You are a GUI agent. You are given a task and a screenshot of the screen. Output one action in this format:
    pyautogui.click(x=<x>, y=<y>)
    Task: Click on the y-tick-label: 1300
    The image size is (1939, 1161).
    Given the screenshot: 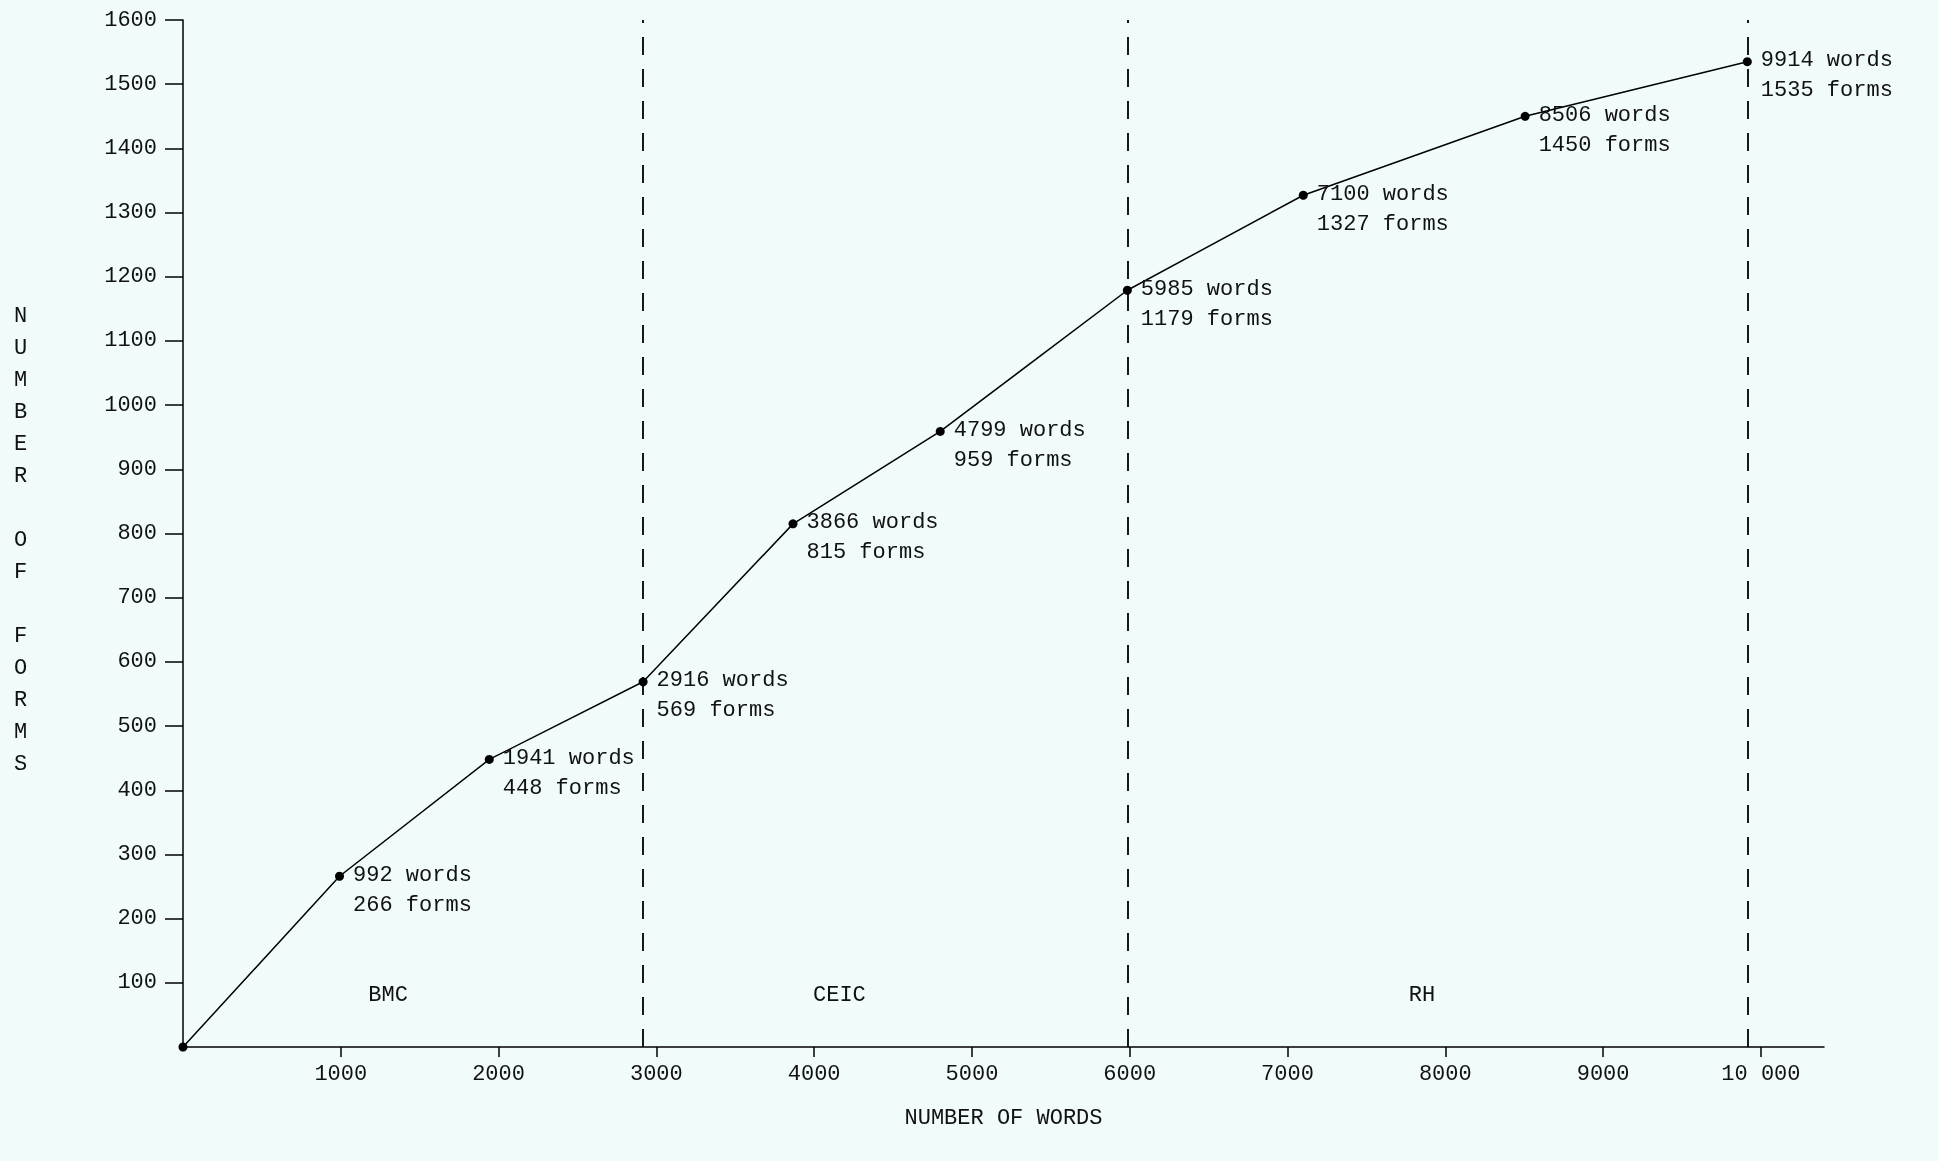 What is the action you would take?
    pyautogui.click(x=130, y=213)
    